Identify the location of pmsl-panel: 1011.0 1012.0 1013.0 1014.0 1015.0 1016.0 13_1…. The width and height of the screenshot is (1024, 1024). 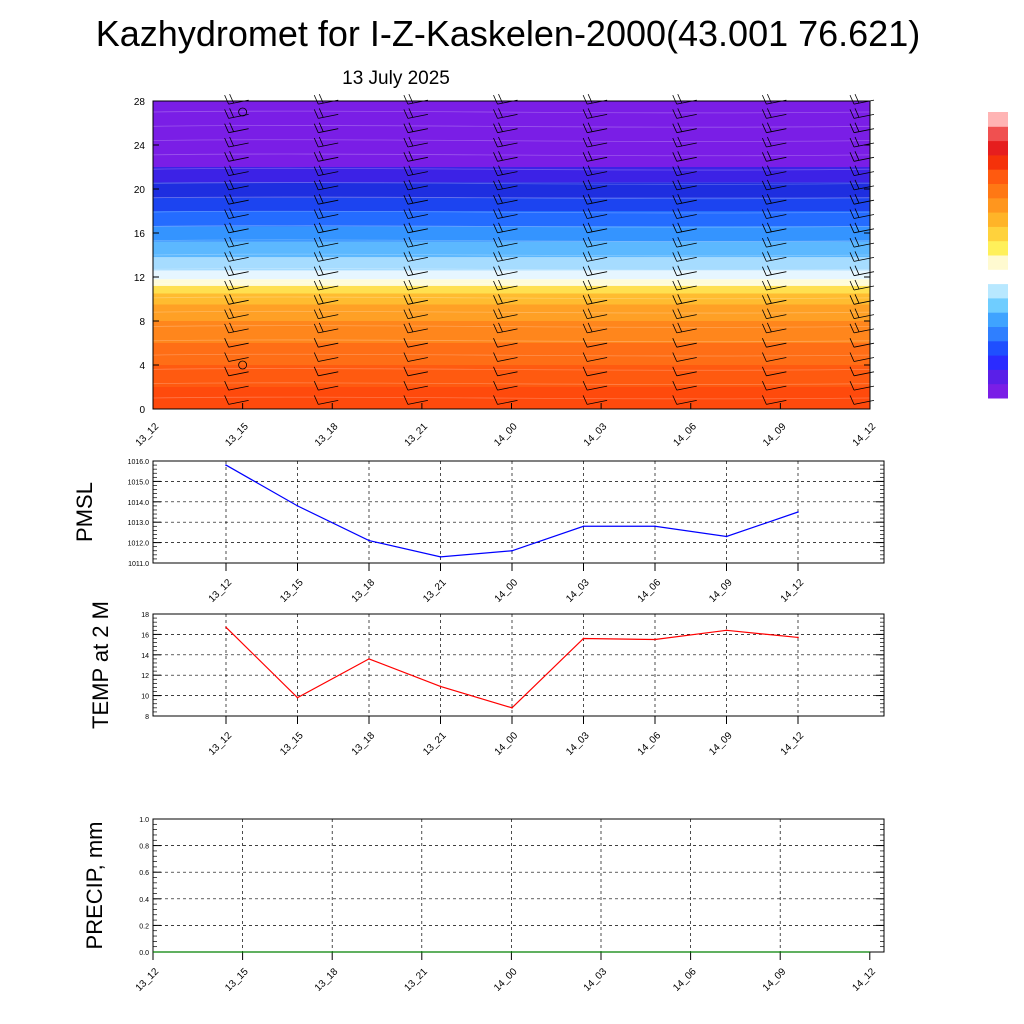
(478, 532).